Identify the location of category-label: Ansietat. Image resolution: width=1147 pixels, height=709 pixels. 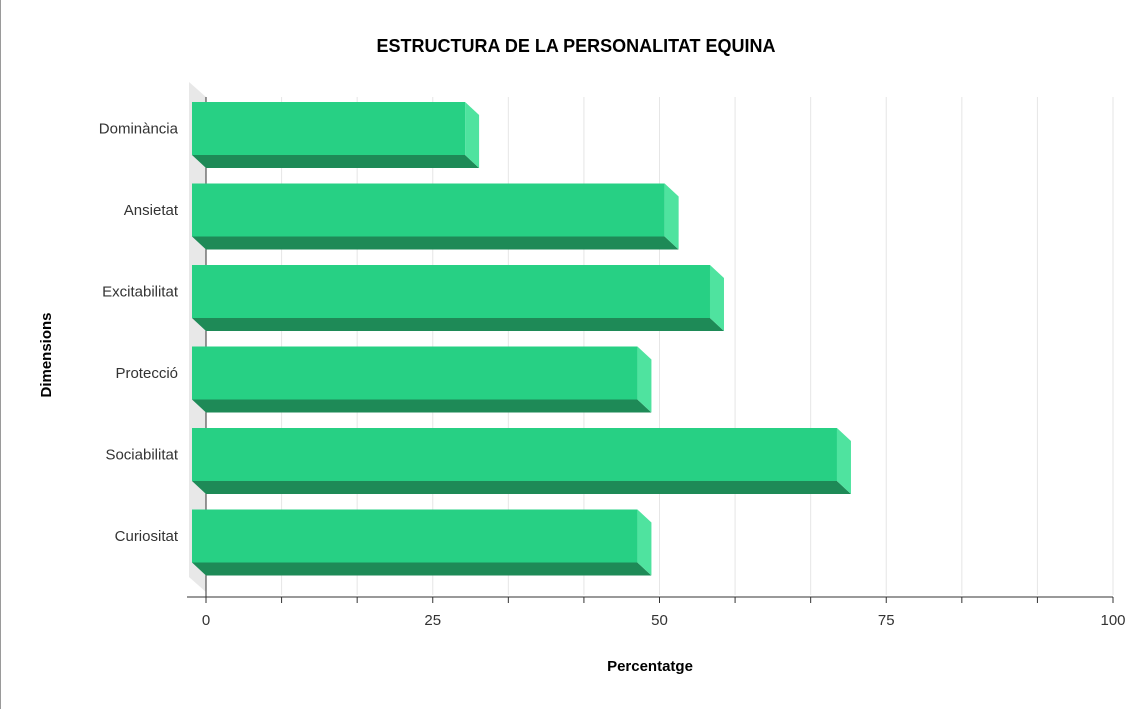
(151, 210).